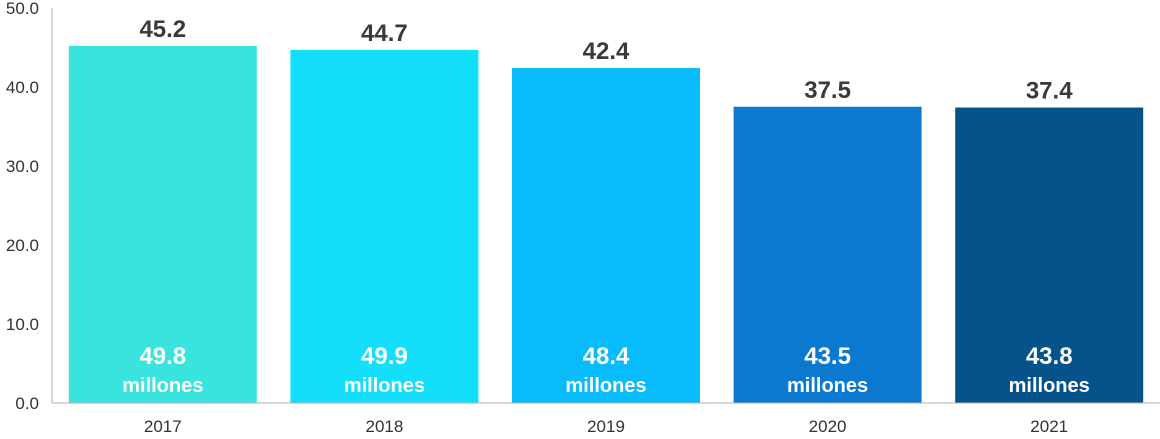  I want to click on bar-value-label: 37.4, so click(1049, 91).